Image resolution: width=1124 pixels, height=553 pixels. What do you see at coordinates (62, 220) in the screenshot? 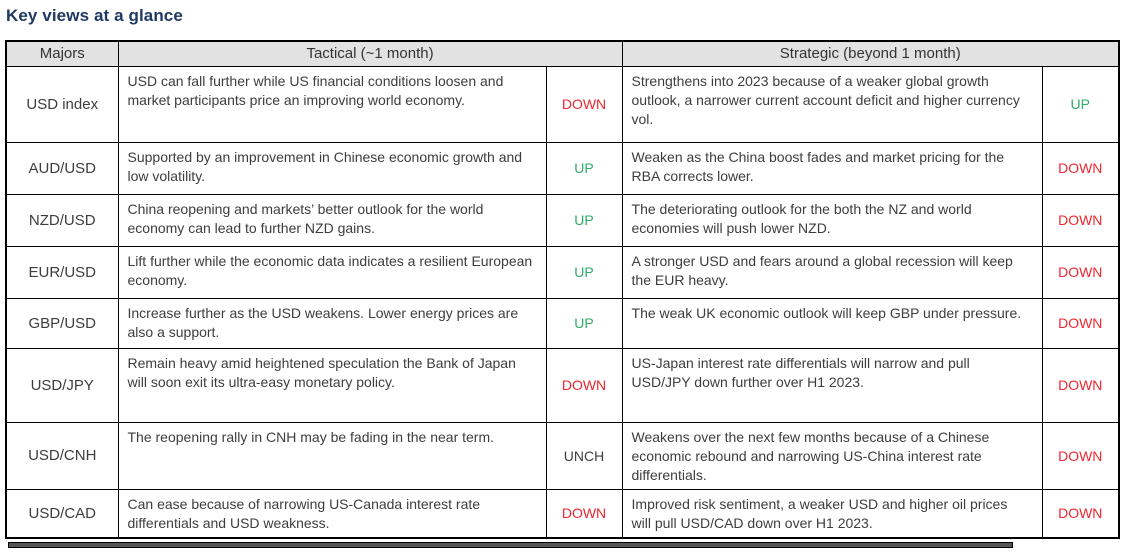
I see `major-label: NZD/USD` at bounding box center [62, 220].